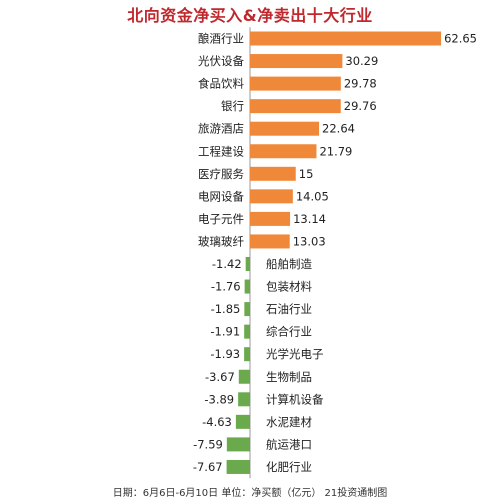 The image size is (500, 500). I want to click on chart-footer: 日期：6月6日-6月10日 单位：净买额（亿元） 21投资通制图, so click(250, 493).